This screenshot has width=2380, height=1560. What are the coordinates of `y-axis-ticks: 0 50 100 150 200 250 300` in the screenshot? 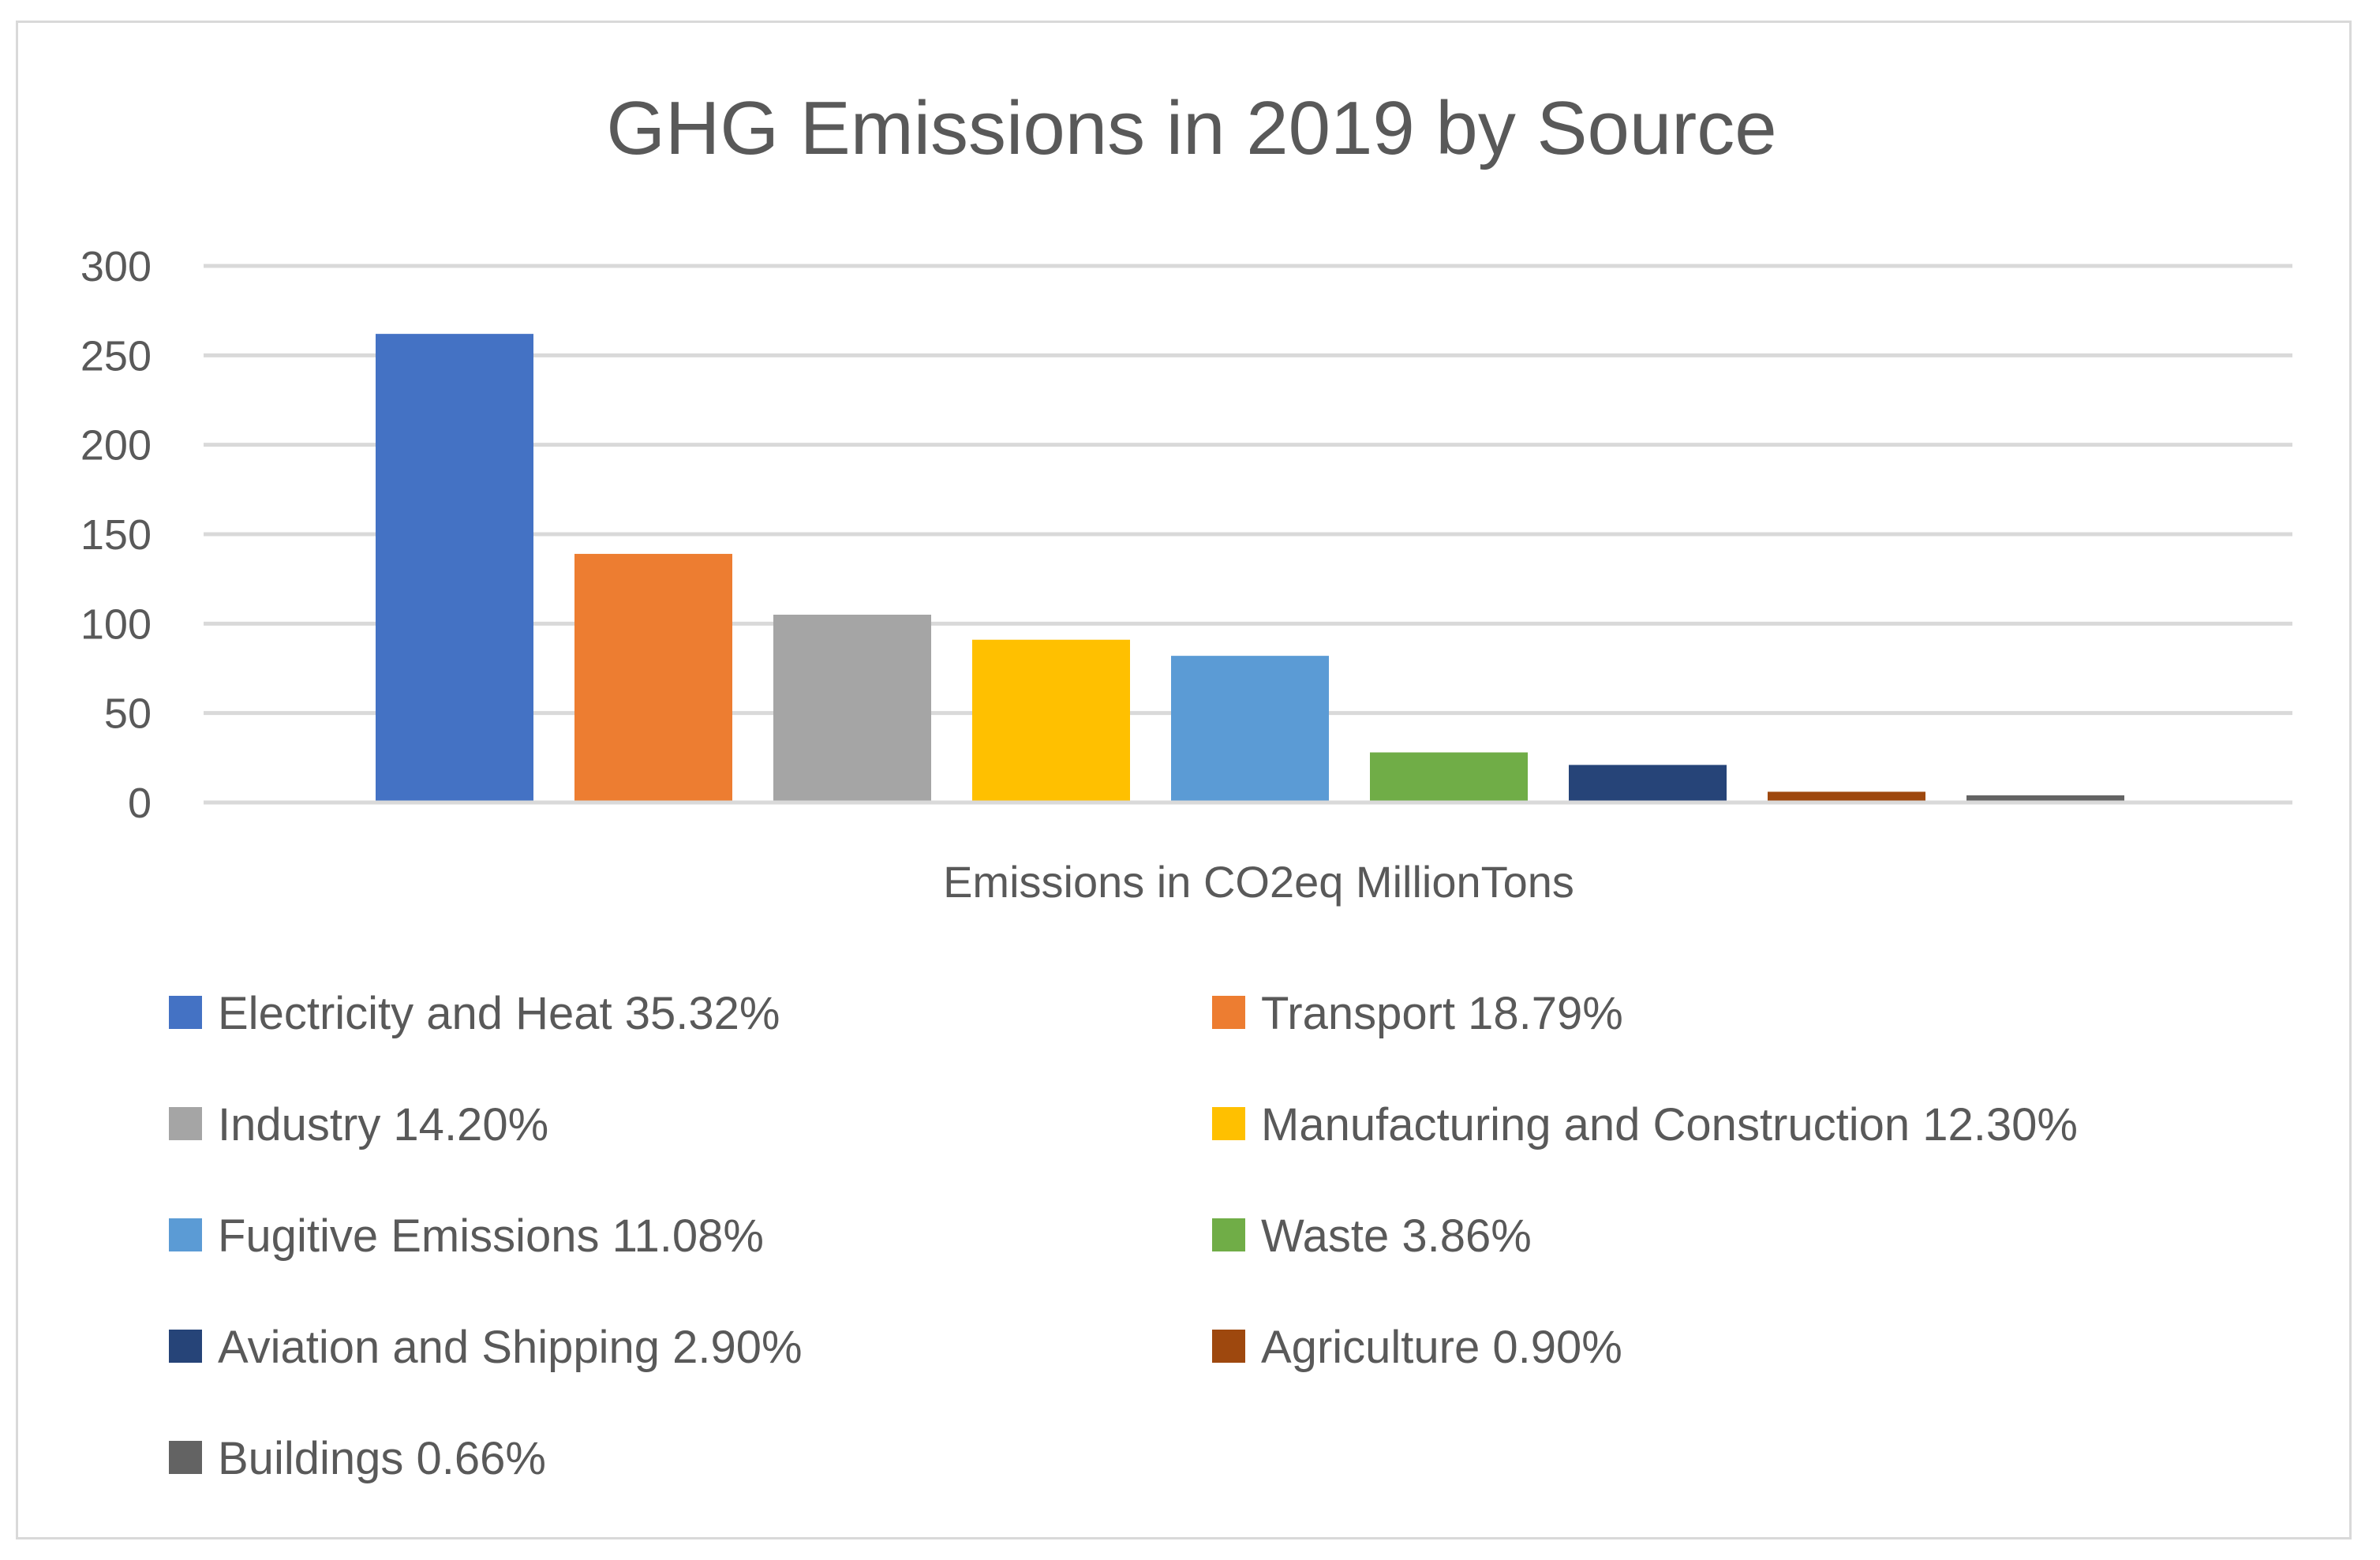 It's located at (116, 535).